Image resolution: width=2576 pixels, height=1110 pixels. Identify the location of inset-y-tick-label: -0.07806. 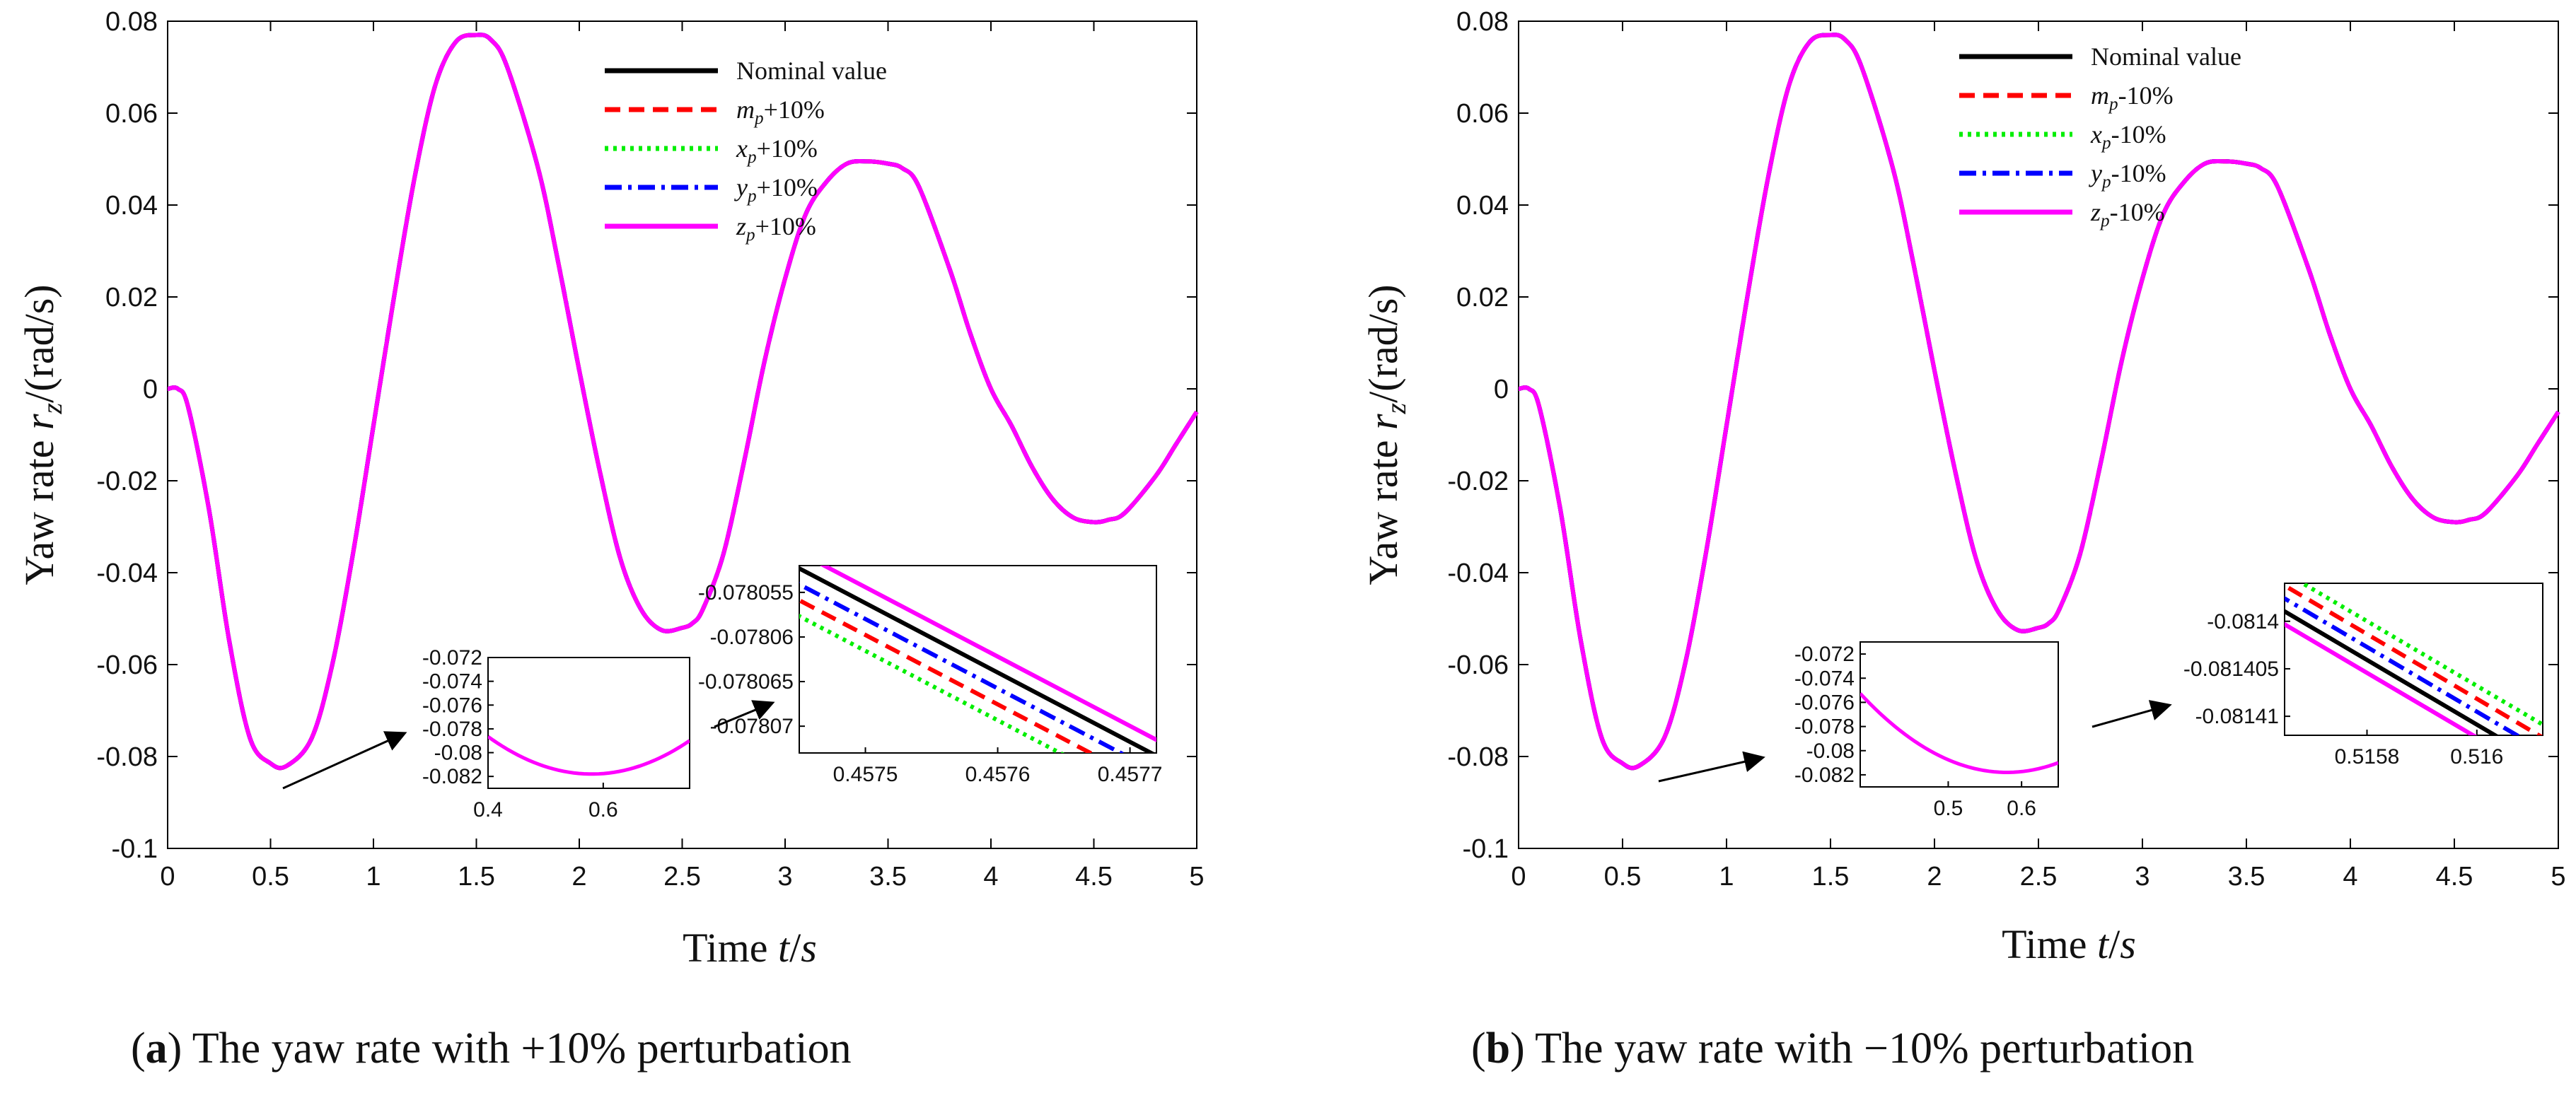
(752, 637).